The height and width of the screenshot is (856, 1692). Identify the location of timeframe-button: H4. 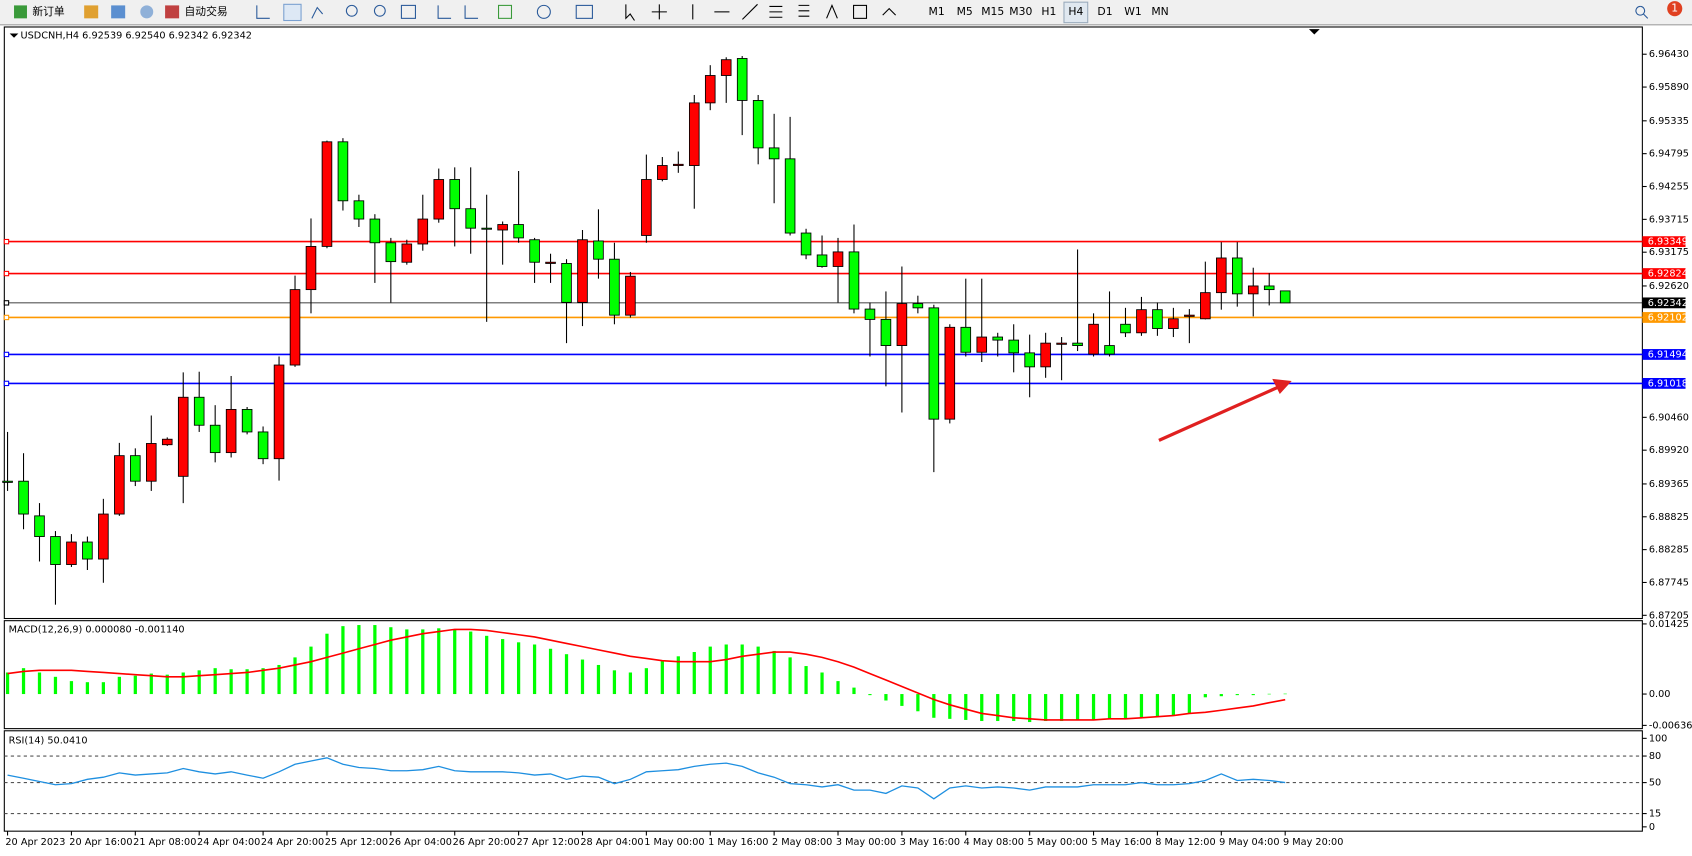
(1075, 11).